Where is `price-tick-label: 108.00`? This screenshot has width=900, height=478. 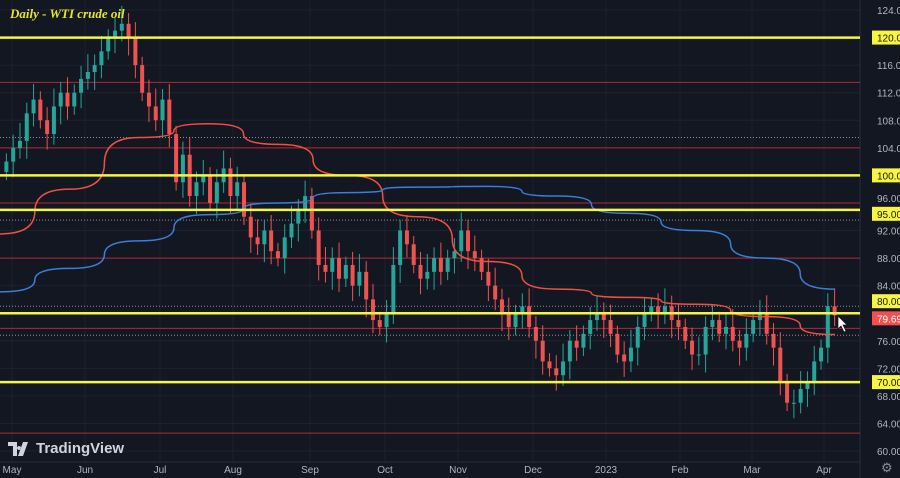 price-tick-label: 108.00 is located at coordinates (888, 121).